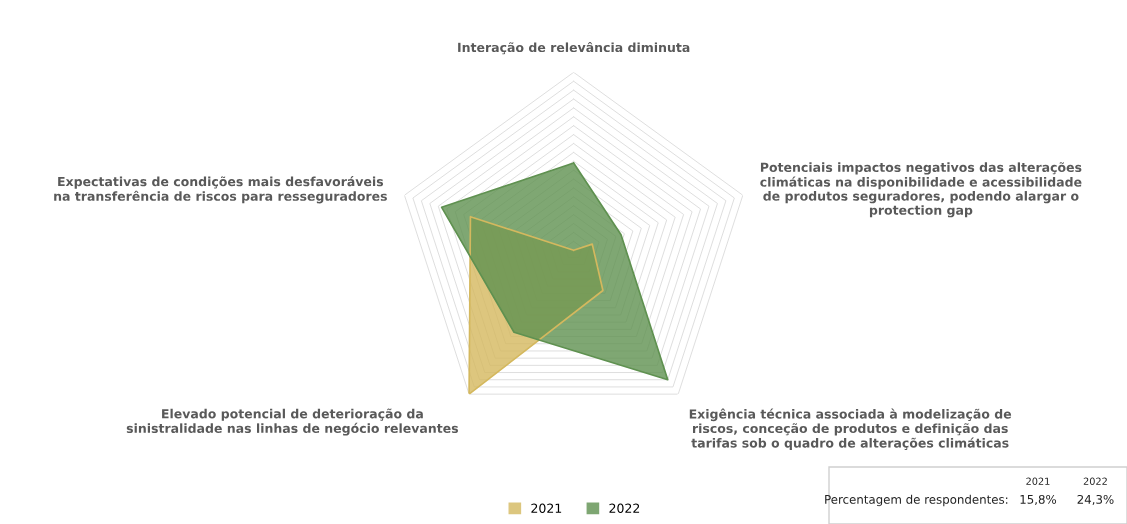  What do you see at coordinates (292, 422) in the screenshot?
I see `spoke-label: Elevado potencial de deterioração da sinistralidade nas linhas de negócio relevantes` at bounding box center [292, 422].